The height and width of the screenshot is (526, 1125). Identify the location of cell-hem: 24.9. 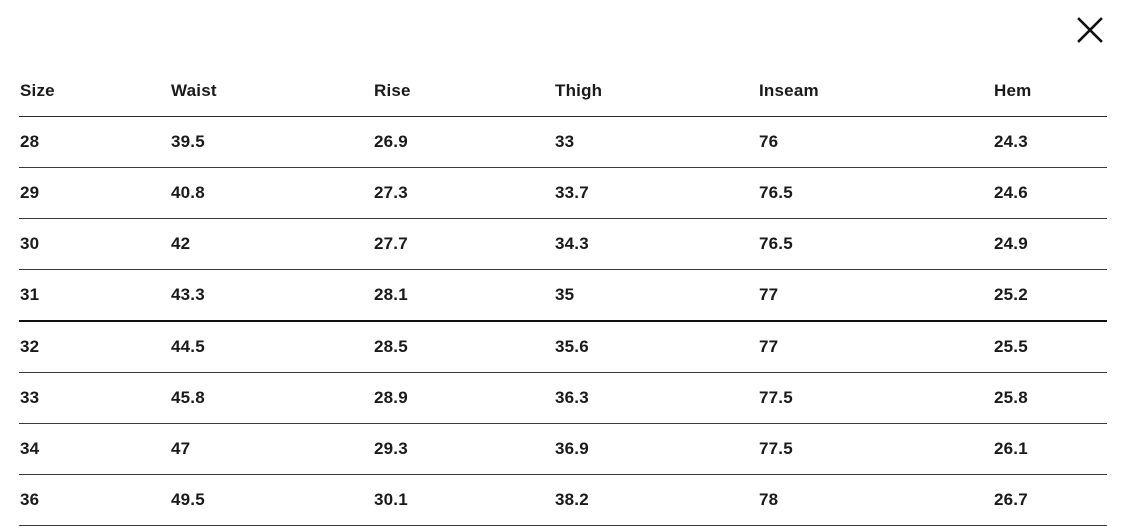
(1050, 244).